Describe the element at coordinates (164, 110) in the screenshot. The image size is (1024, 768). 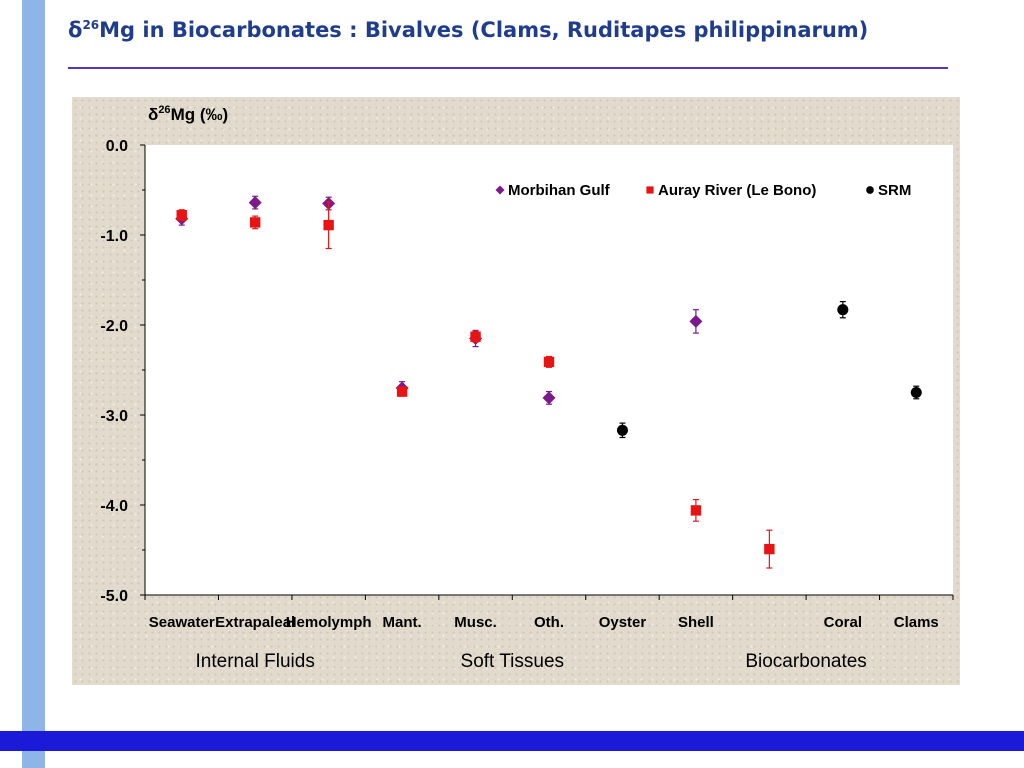
I see `y-axis-label-sup: 26` at that location.